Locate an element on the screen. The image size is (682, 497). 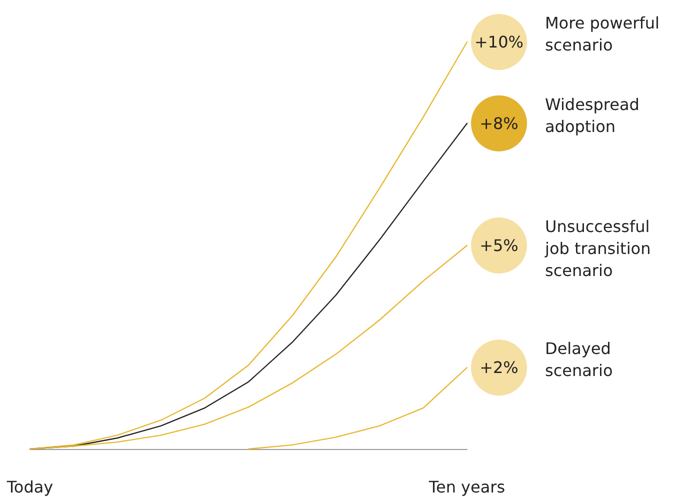
text: Delayed scenario is located at coordinates (580, 359).